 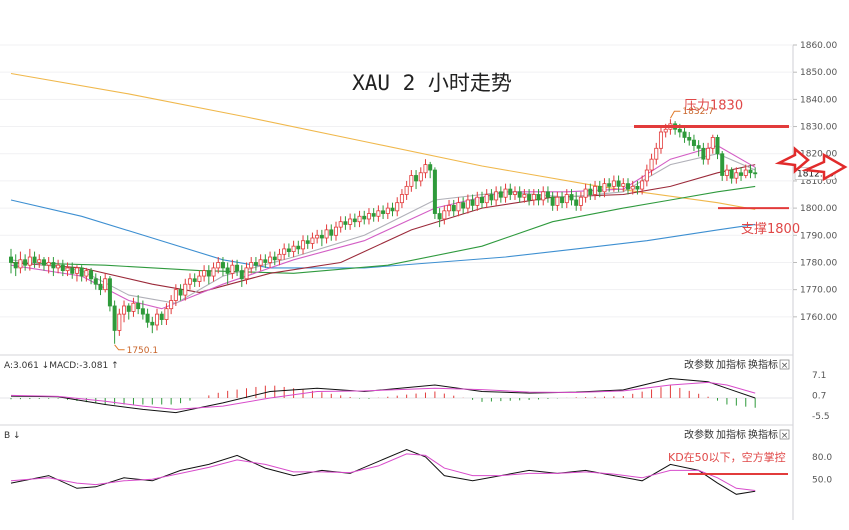 I want to click on macd-tick-label: 0.7, so click(x=819, y=397).